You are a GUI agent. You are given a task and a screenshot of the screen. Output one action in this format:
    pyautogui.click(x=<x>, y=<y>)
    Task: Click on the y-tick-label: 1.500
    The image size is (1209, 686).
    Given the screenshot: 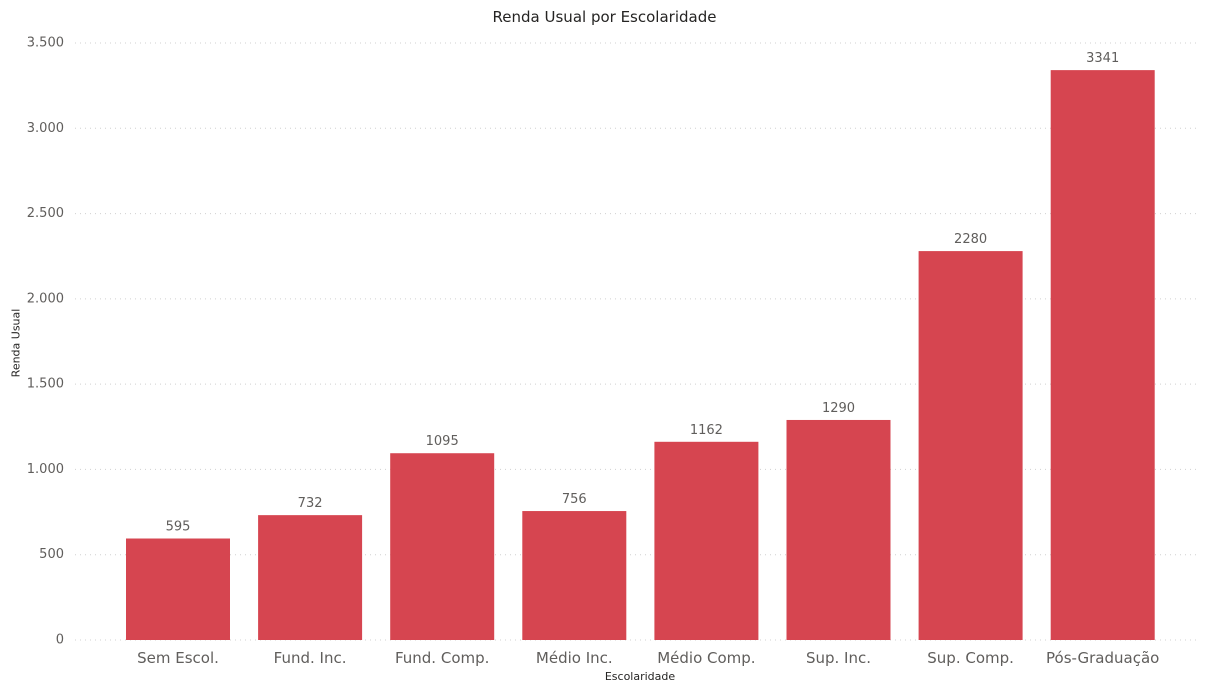 What is the action you would take?
    pyautogui.click(x=45, y=384)
    